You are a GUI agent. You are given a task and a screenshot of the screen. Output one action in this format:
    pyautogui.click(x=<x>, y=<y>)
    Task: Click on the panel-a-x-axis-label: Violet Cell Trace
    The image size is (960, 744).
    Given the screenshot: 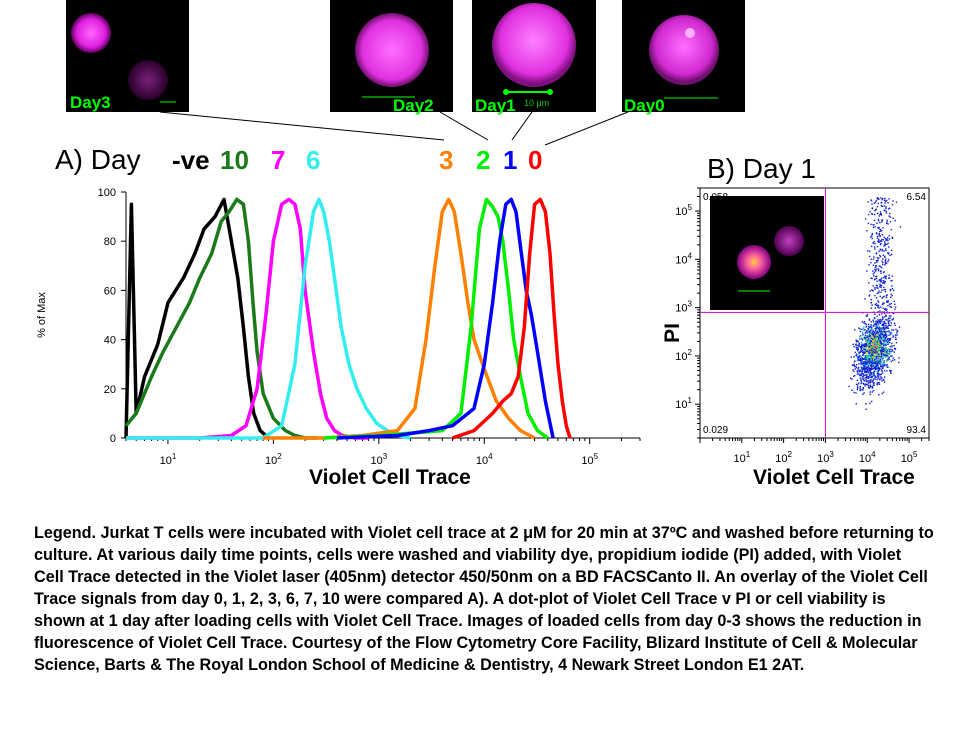 What is the action you would take?
    pyautogui.click(x=390, y=477)
    